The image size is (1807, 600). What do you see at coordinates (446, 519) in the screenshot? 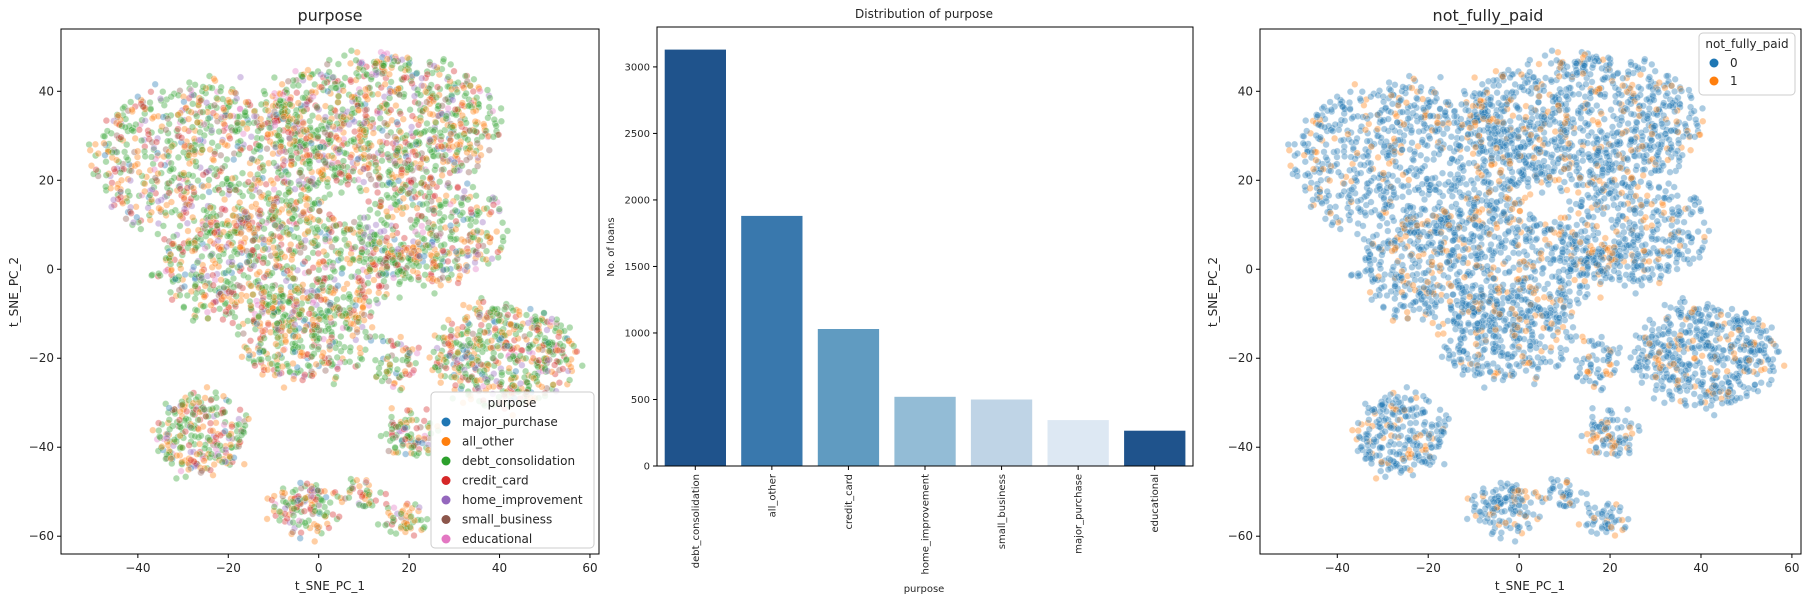
I see `scatter-purpose-legend-marker` at bounding box center [446, 519].